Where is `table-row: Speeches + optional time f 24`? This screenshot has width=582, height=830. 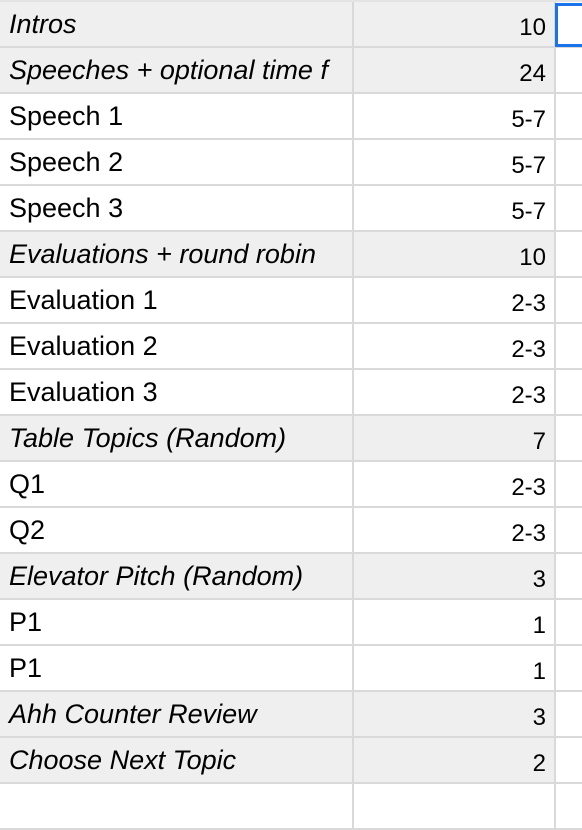 table-row: Speeches + optional time f 24 is located at coordinates (291, 71).